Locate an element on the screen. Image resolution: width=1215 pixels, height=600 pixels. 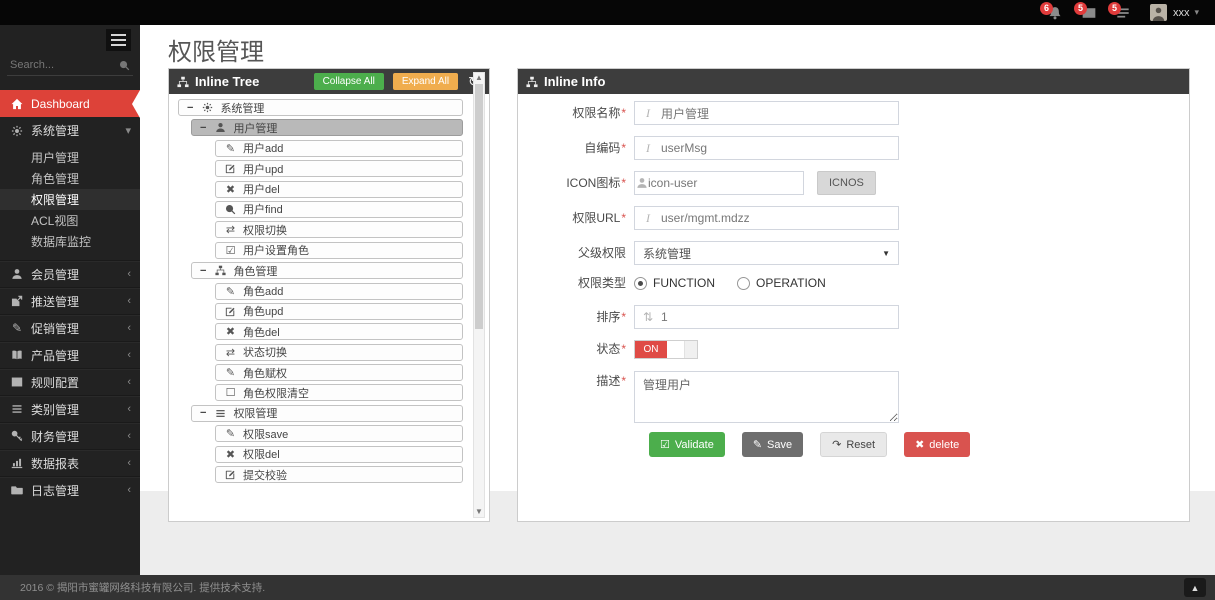
code-input is located at coordinates (779, 148).